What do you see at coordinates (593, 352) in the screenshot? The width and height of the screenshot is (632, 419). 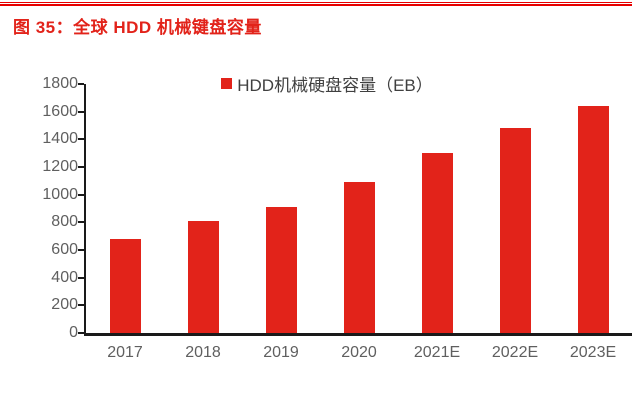 I see `x-axis-label-2023E: 2023E` at bounding box center [593, 352].